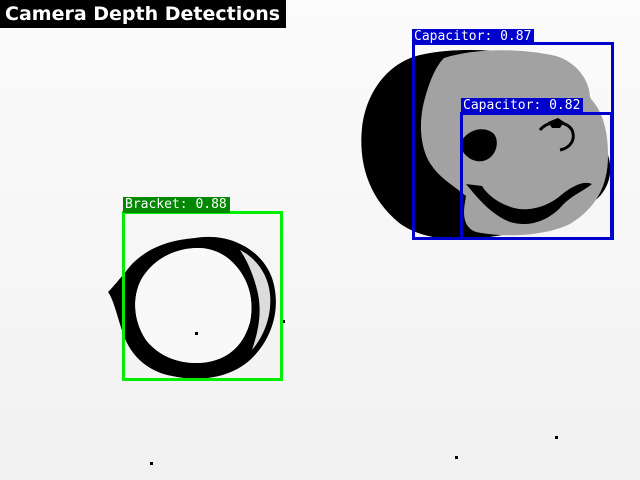  What do you see at coordinates (143, 14) in the screenshot?
I see `page-title: Camera Depth Detections` at bounding box center [143, 14].